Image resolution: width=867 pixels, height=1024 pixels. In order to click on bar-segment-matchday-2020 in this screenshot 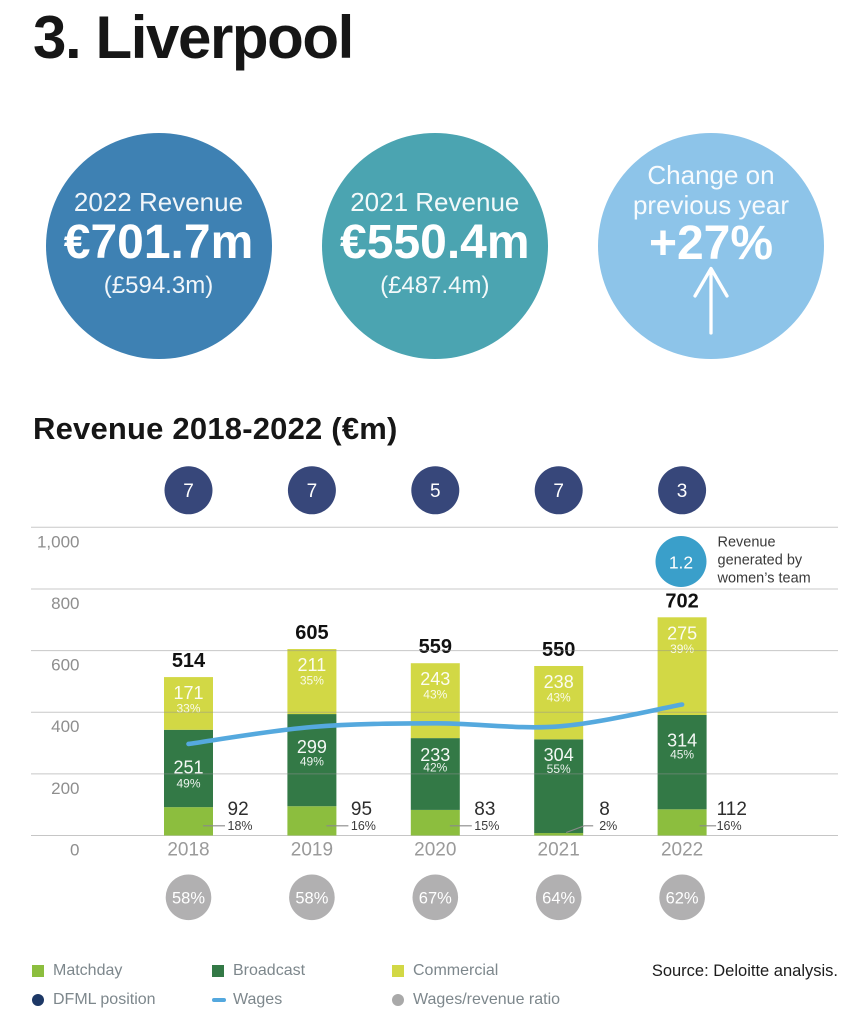, I will do `click(435, 822)`.